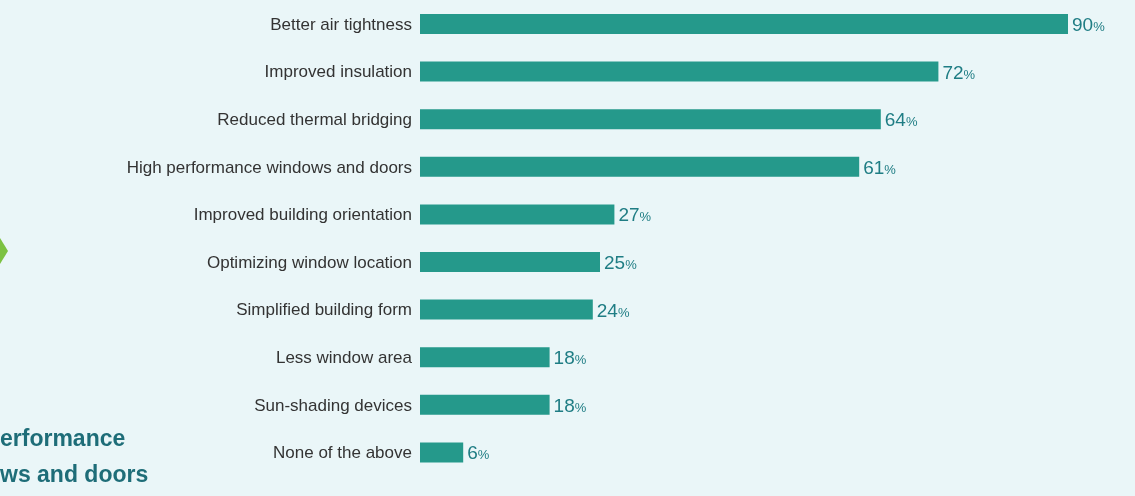 The height and width of the screenshot is (496, 1135). What do you see at coordinates (1089, 24) in the screenshot?
I see `data-label: 90%` at bounding box center [1089, 24].